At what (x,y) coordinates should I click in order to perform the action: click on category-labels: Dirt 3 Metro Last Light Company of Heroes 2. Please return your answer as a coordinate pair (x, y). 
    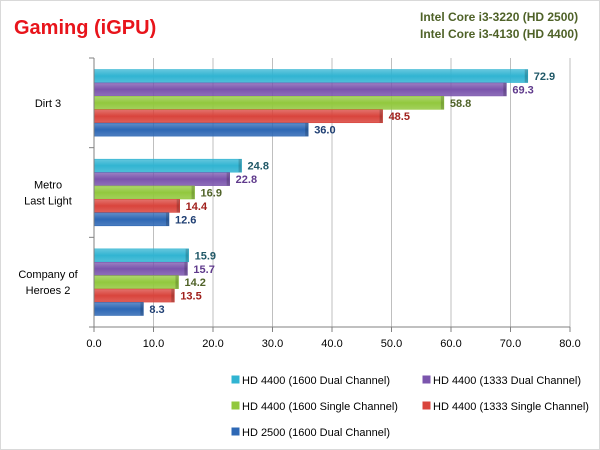
    Looking at the image, I should click on (48, 197).